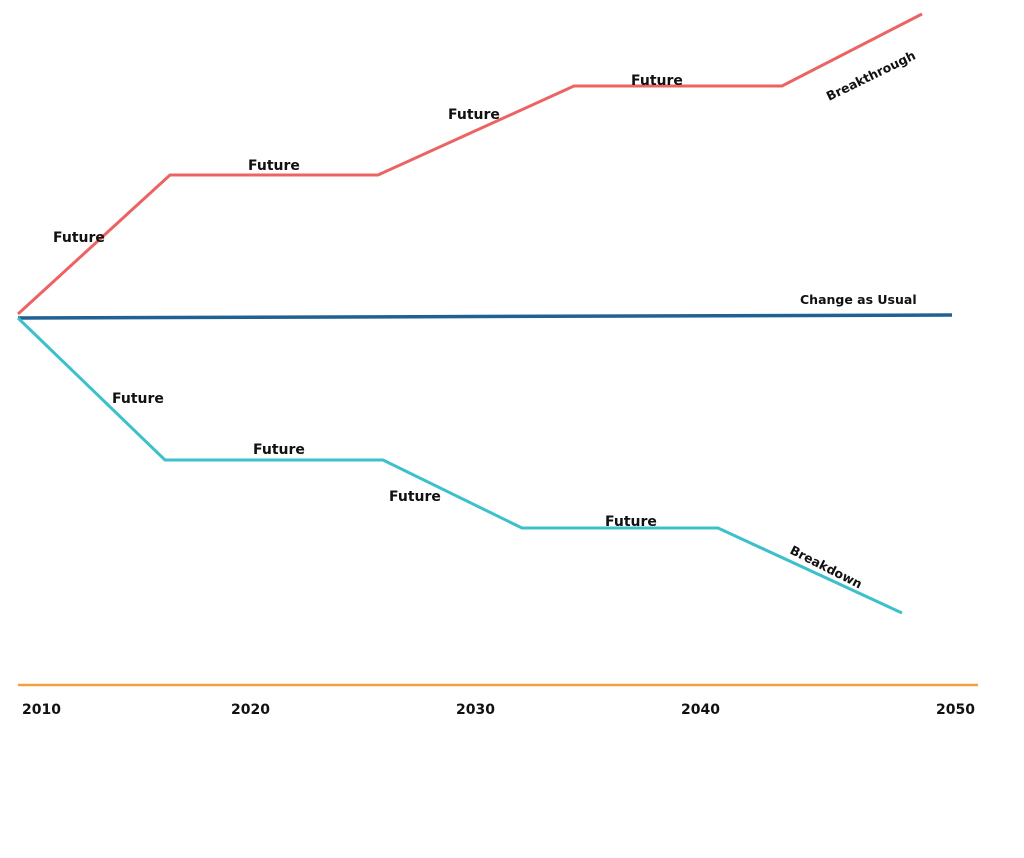 This screenshot has height=858, width=1024. Describe the element at coordinates (250, 710) in the screenshot. I see `axis-year-label: 2020` at that location.